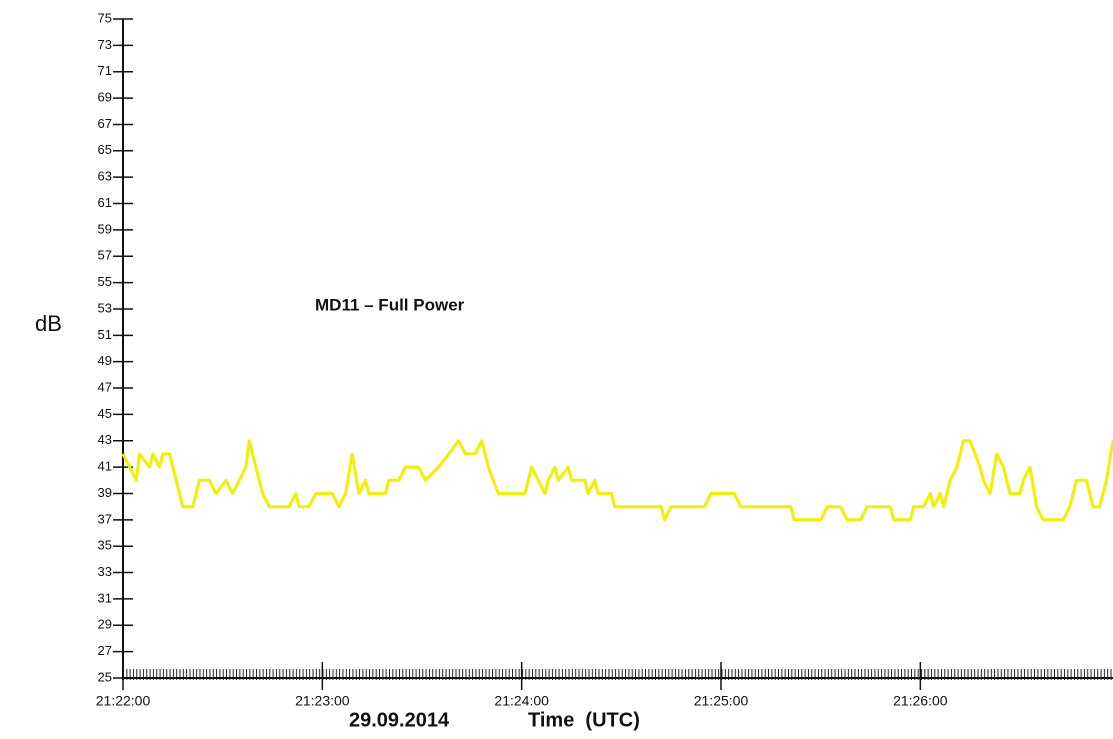 This screenshot has height=739, width=1113. Describe the element at coordinates (390, 304) in the screenshot. I see `annotation: MD11 – Full Power` at that location.